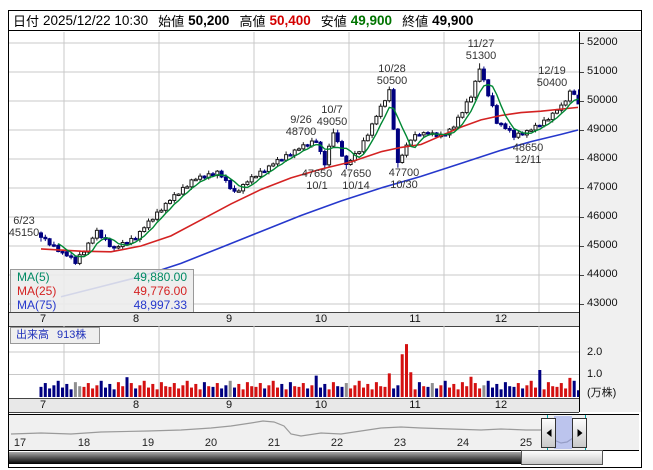  I want to click on year-tick-label: 20, so click(211, 443).